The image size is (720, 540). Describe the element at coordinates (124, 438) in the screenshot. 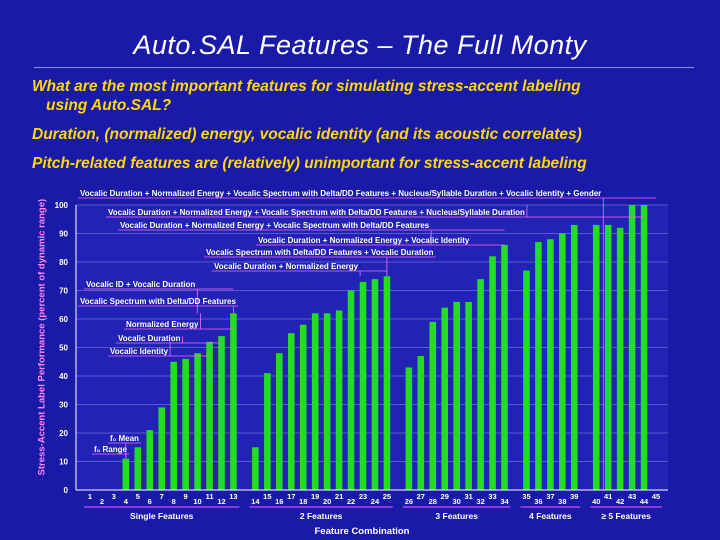

I see `annotation-label: f₀ Mean` at that location.